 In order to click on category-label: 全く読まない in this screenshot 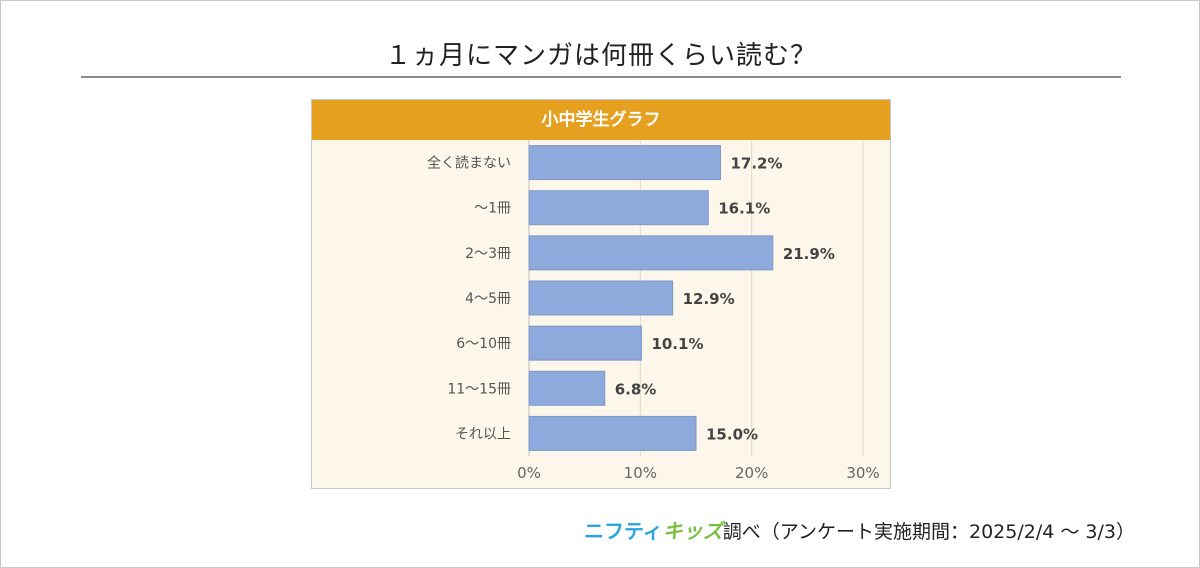, I will do `click(469, 163)`.